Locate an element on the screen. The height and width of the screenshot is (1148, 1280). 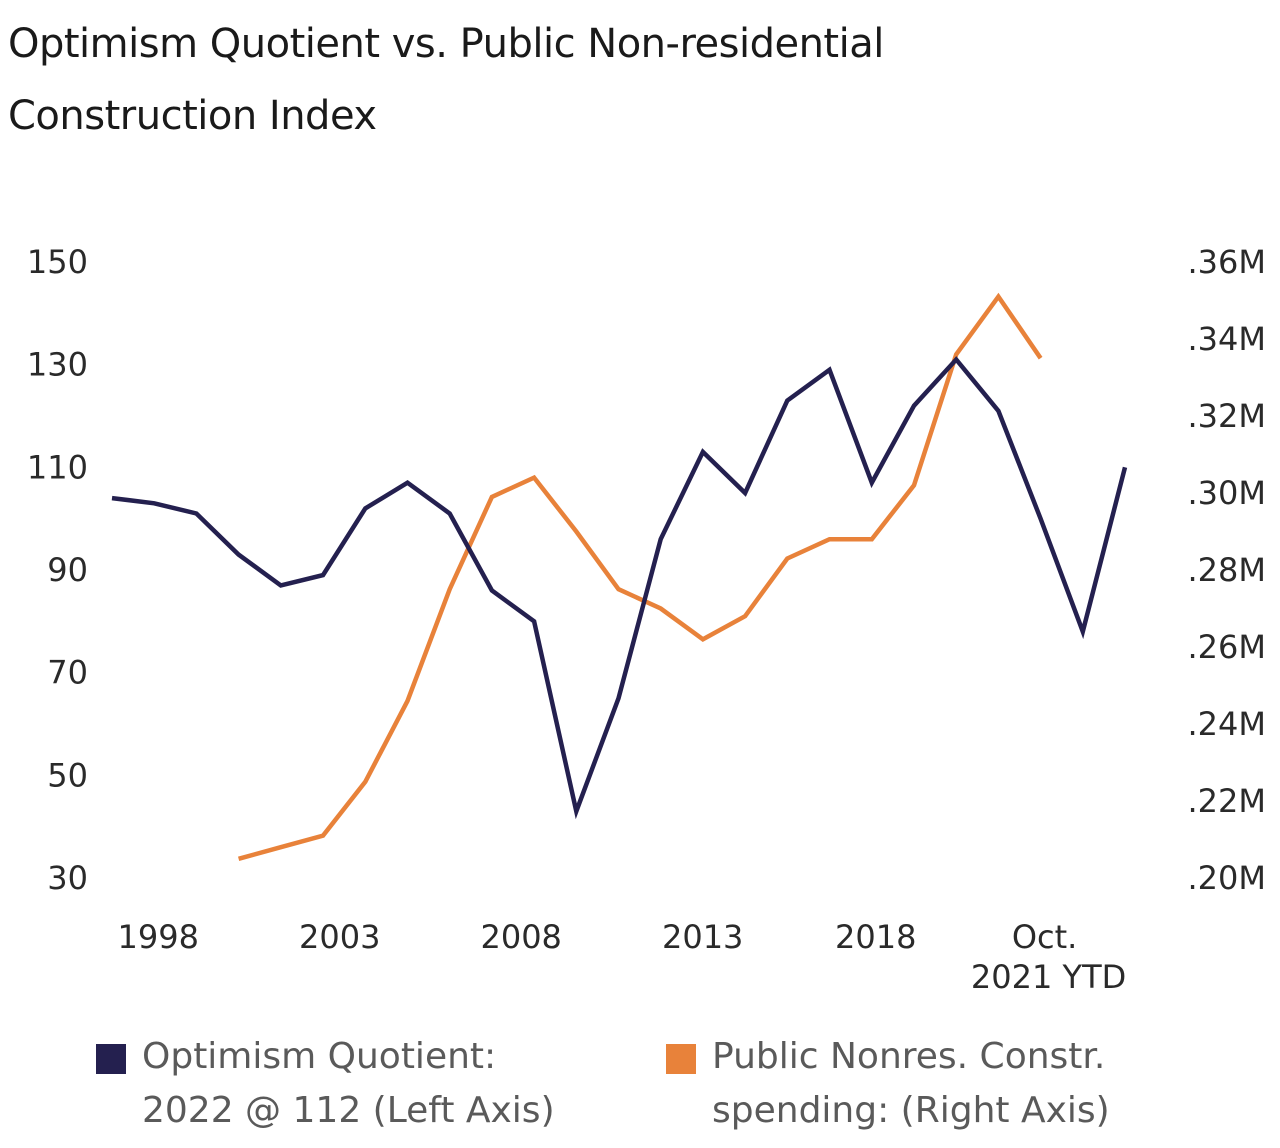
x-axis-tick-label: 2021 YTD is located at coordinates (1048, 977).